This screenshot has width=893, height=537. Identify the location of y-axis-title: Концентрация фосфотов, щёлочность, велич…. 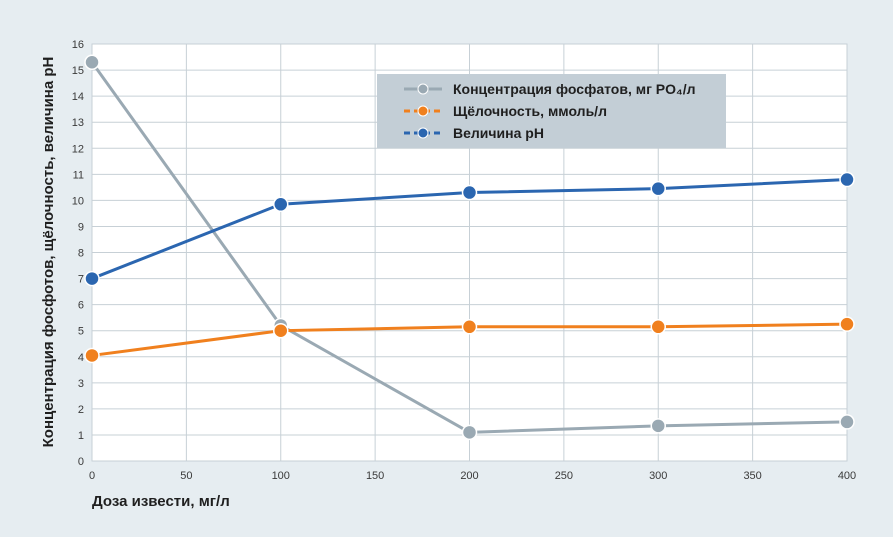
(48, 252).